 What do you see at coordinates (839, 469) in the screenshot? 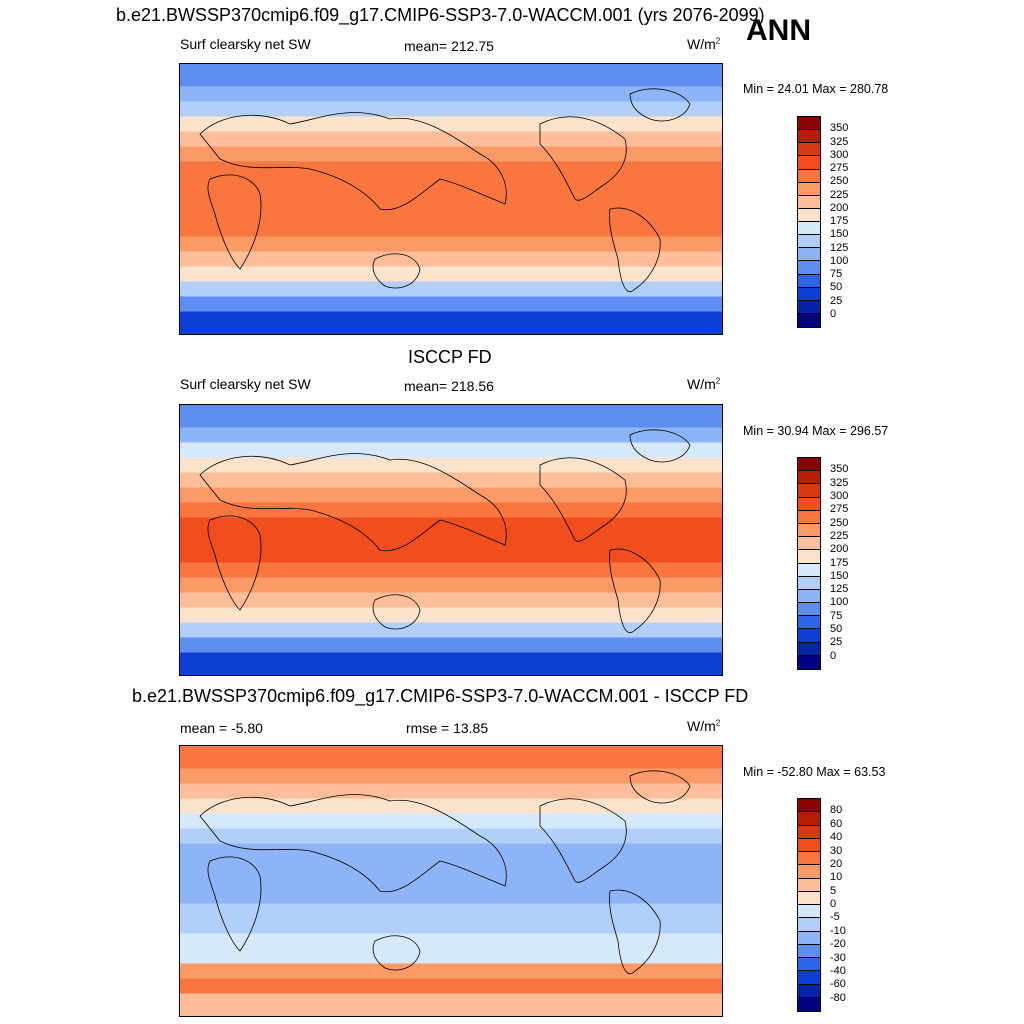
I see `colorbar-tick-label: 350` at bounding box center [839, 469].